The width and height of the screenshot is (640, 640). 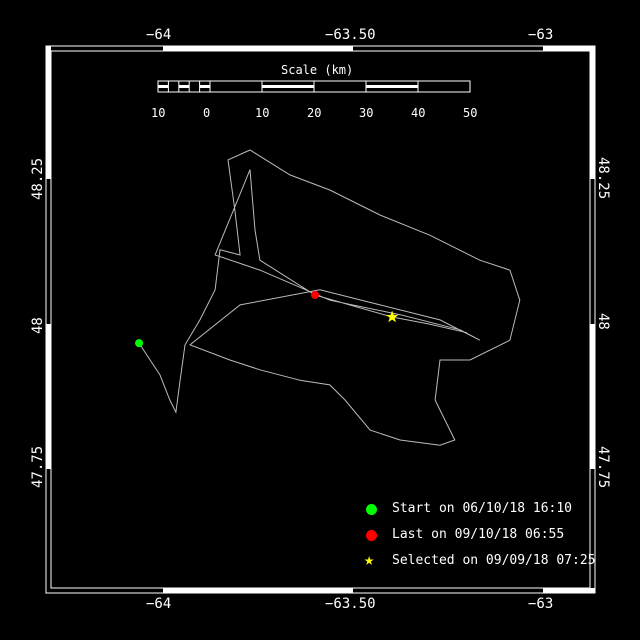 What do you see at coordinates (482, 508) in the screenshot?
I see `legend-start-label: Start on 06/10/18 16:10` at bounding box center [482, 508].